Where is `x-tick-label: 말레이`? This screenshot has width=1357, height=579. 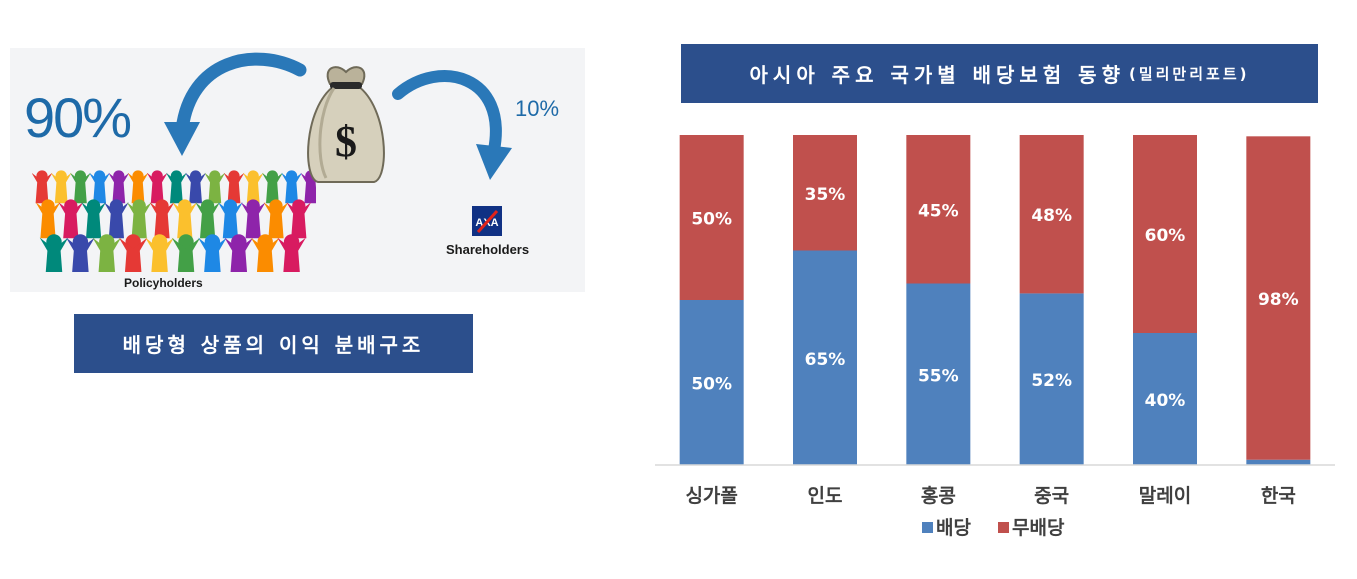 x-tick-label: 말레이 is located at coordinates (1165, 496).